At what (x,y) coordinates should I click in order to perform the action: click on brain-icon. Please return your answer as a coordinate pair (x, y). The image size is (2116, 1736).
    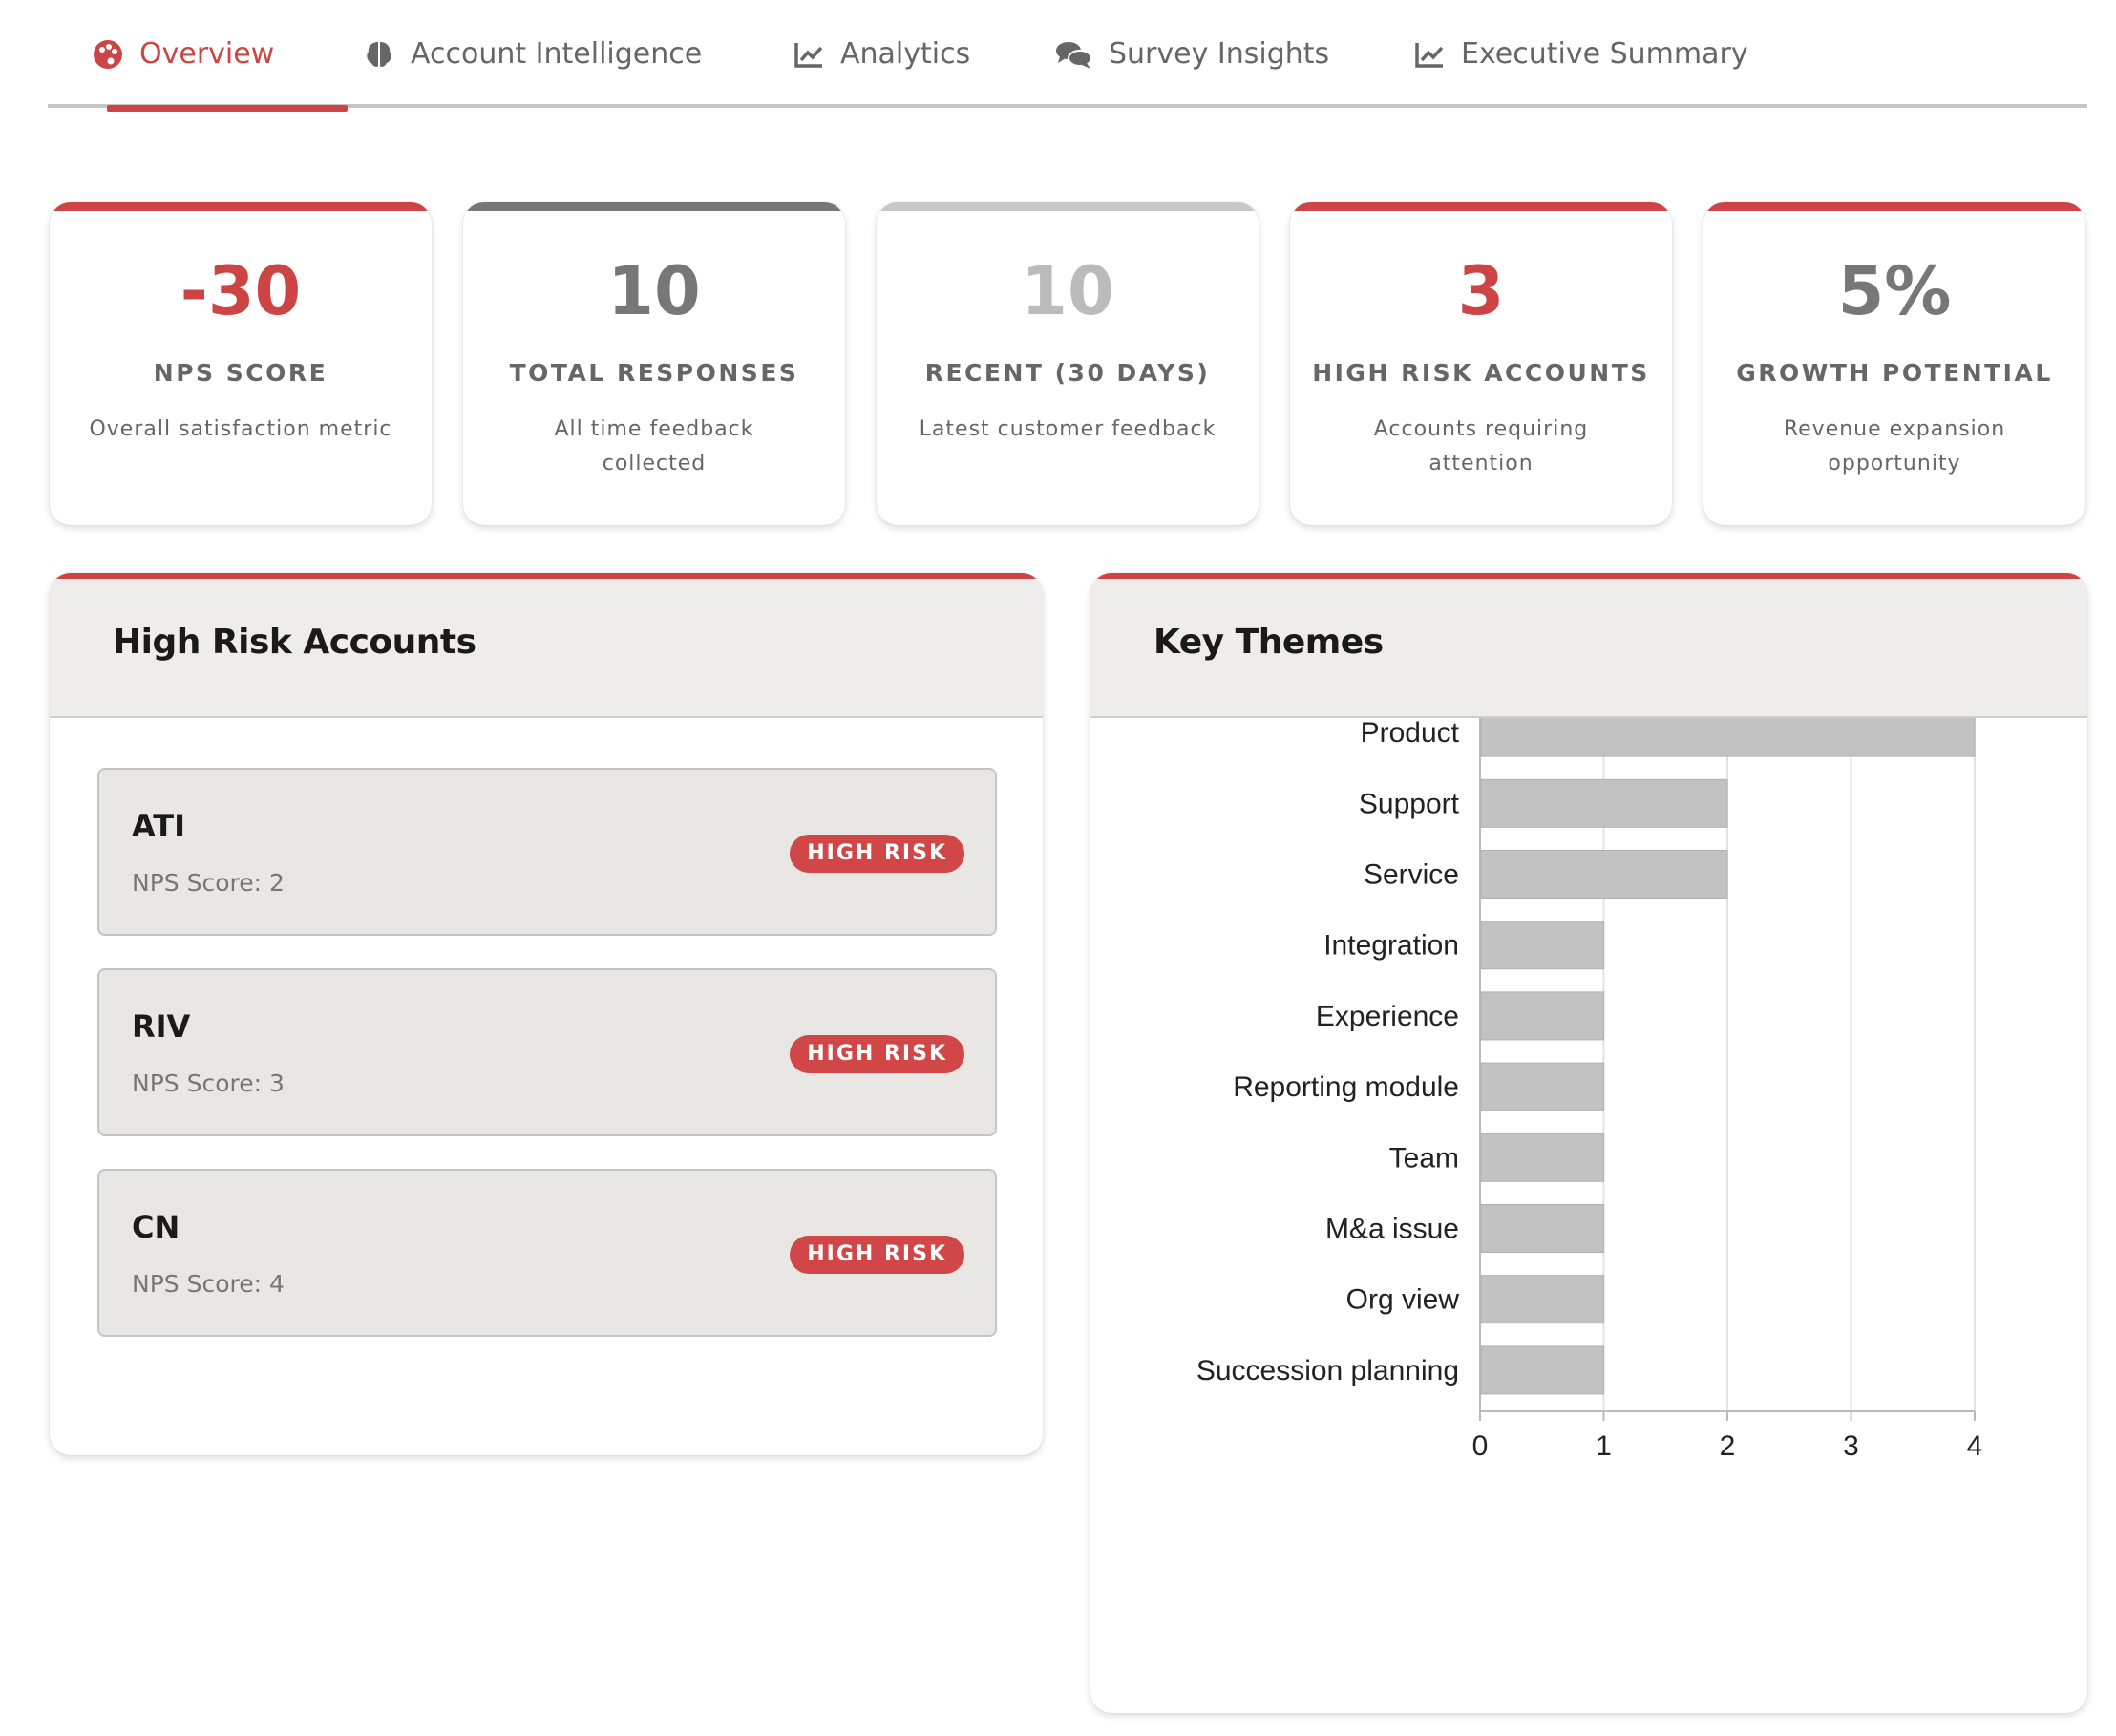
    Looking at the image, I should click on (379, 54).